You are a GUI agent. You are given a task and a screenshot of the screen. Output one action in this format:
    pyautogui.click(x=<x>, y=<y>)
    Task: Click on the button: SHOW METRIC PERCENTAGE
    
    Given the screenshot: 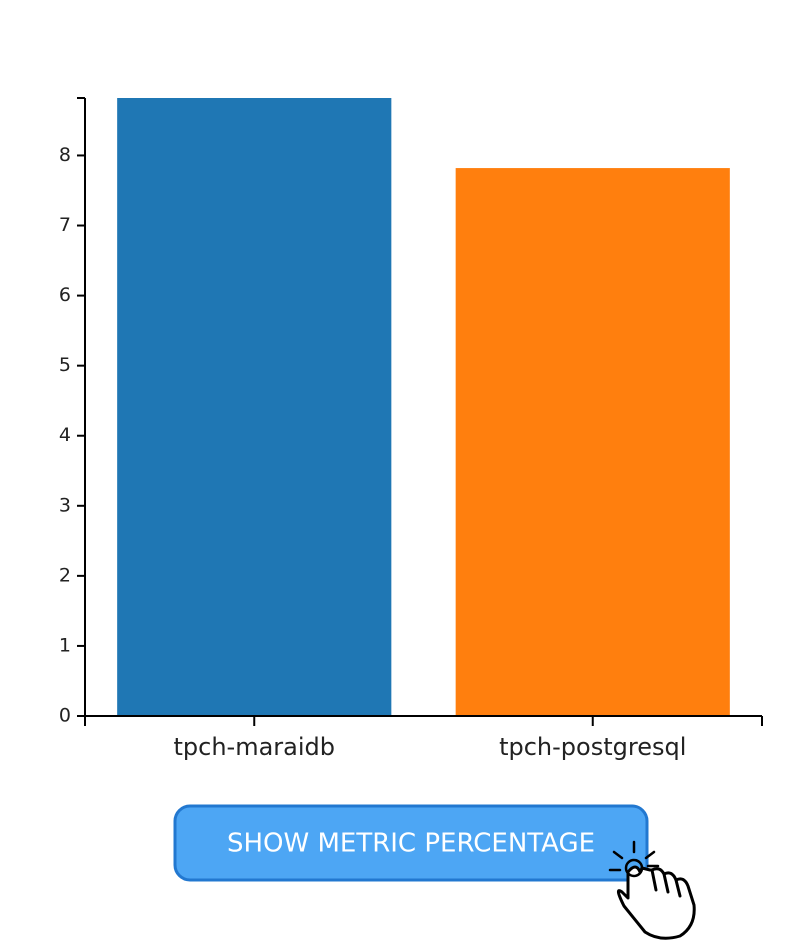 What is the action you would take?
    pyautogui.click(x=411, y=843)
    